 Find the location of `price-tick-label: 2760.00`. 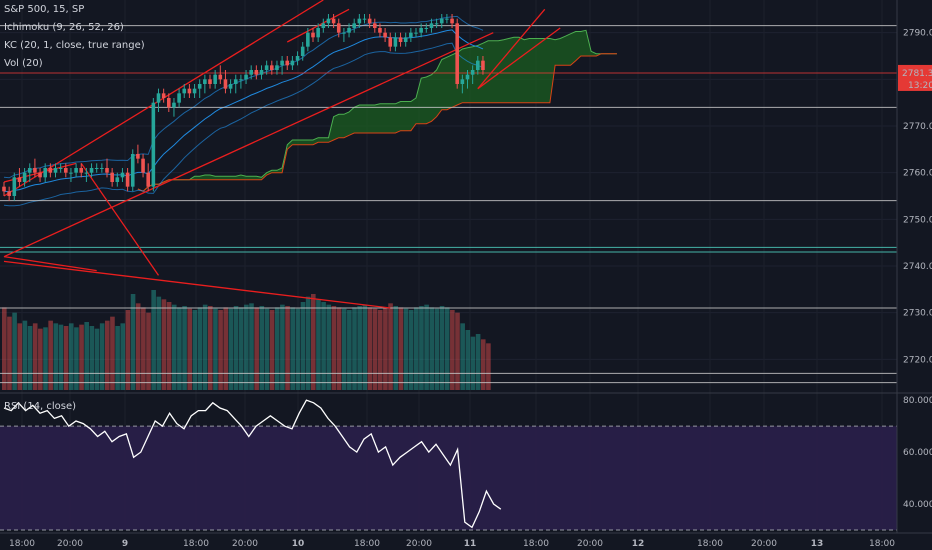

price-tick-label: 2760.00 is located at coordinates (917, 174).